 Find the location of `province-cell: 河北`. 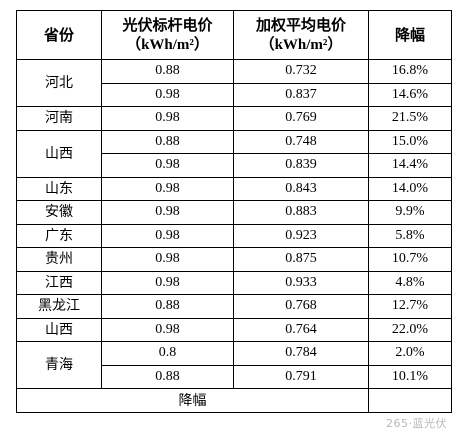

province-cell: 河北 is located at coordinates (59, 83).